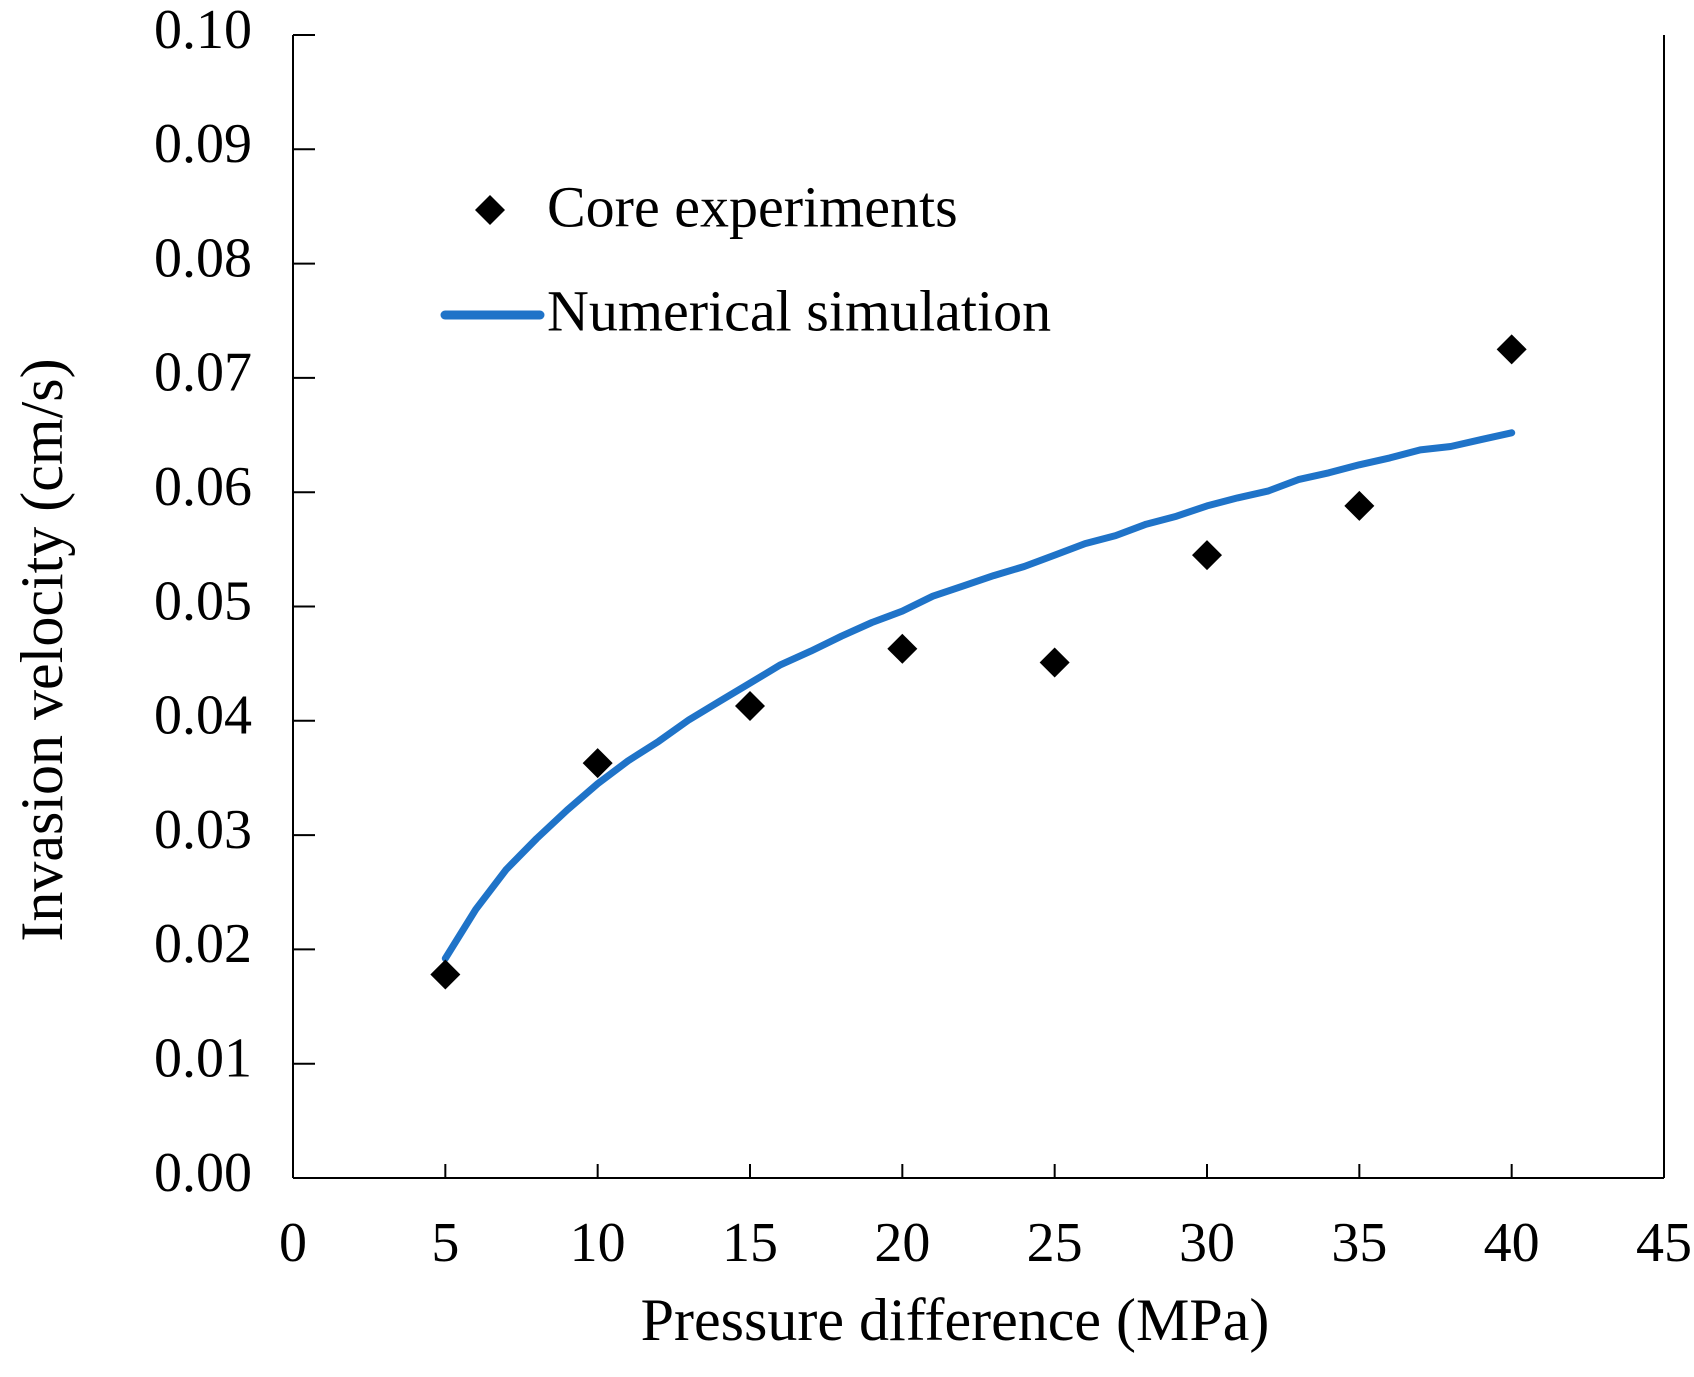 The height and width of the screenshot is (1377, 1694). I want to click on legend-label-numerical-simulation: Numerical simulation, so click(799, 310).